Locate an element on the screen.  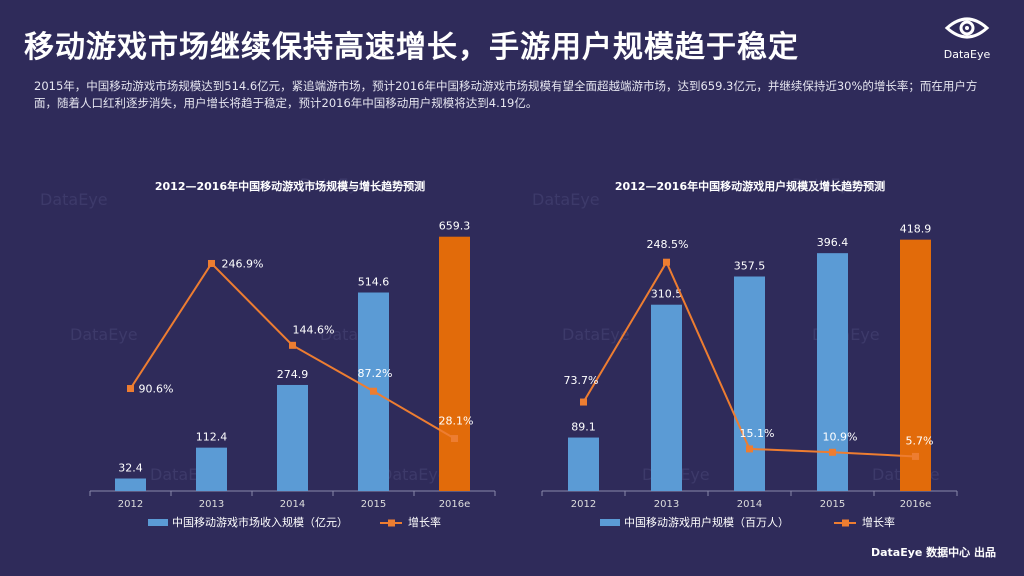
growth-value-label: 15.1% is located at coordinates (757, 433).